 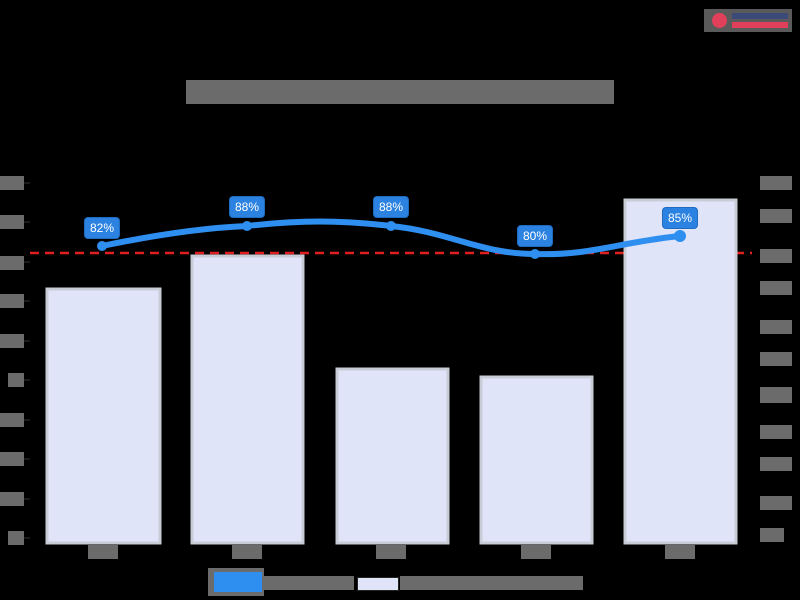 I want to click on legend-bar-swatch, so click(x=378, y=584).